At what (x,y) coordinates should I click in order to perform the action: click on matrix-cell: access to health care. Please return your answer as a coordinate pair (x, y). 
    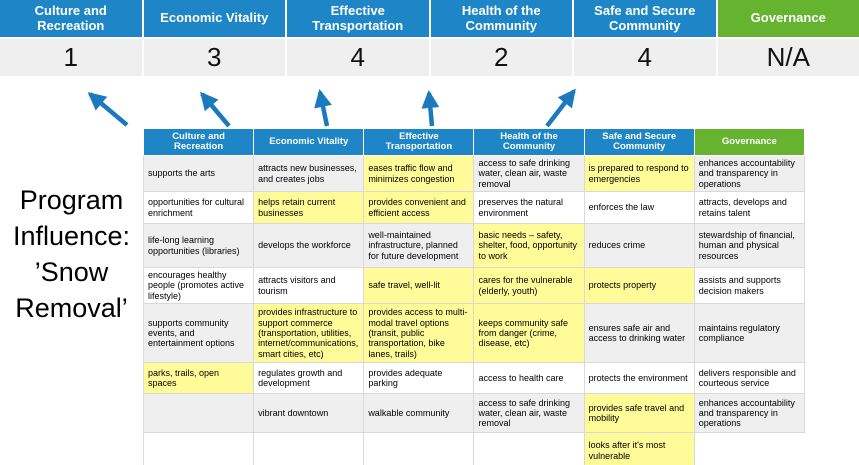
    Looking at the image, I should click on (529, 378).